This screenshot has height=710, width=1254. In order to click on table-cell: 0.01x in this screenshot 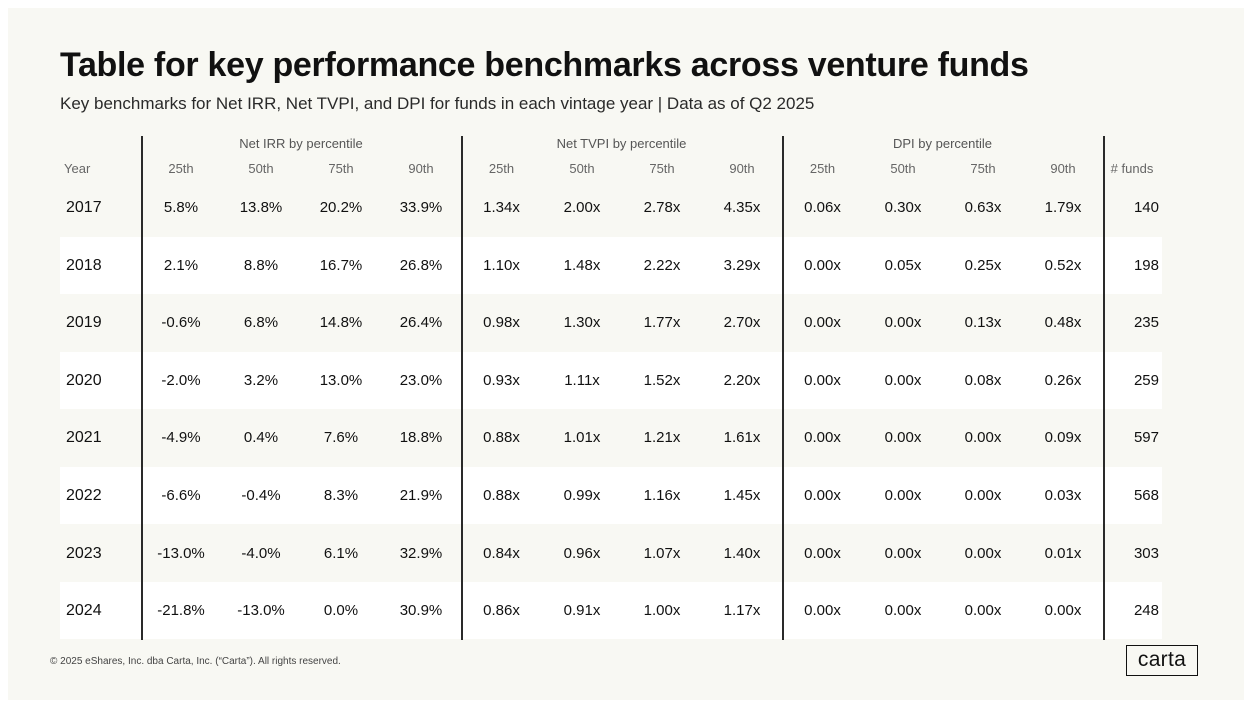, I will do `click(1063, 553)`.